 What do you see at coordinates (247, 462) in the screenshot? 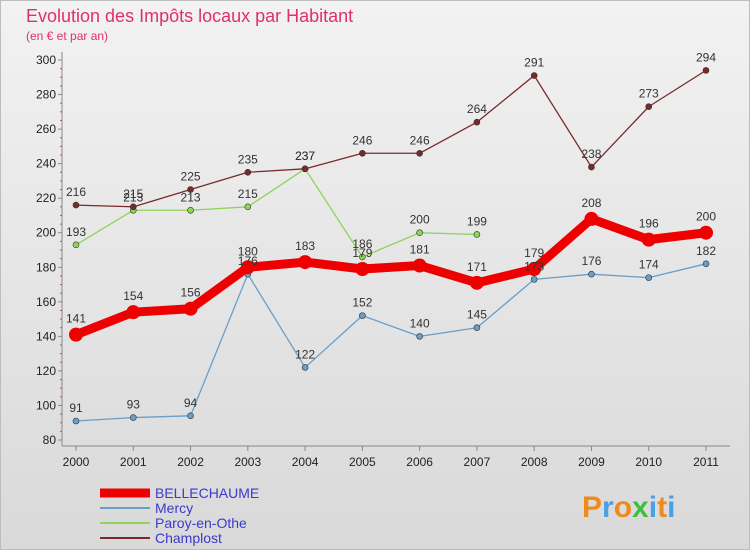
I see `x-tick-label: 2003` at bounding box center [247, 462].